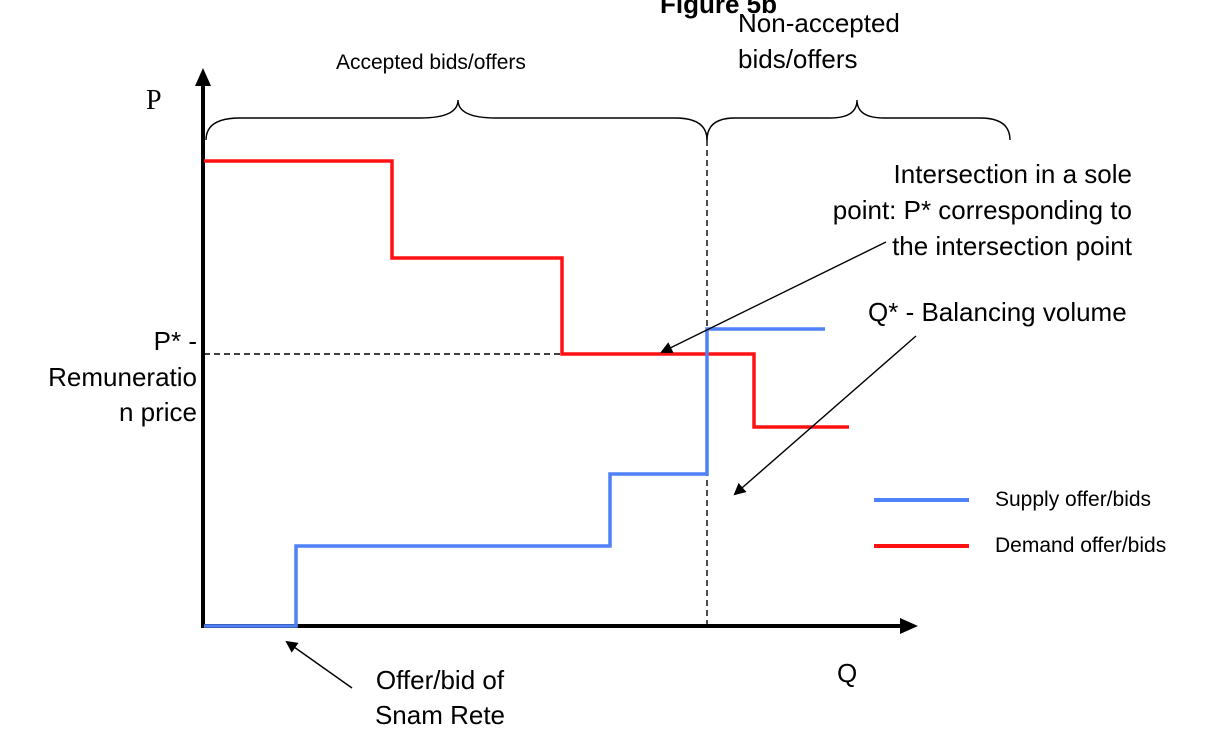 The height and width of the screenshot is (733, 1223). I want to click on intersection-label-line3: the intersection point, so click(1012, 246).